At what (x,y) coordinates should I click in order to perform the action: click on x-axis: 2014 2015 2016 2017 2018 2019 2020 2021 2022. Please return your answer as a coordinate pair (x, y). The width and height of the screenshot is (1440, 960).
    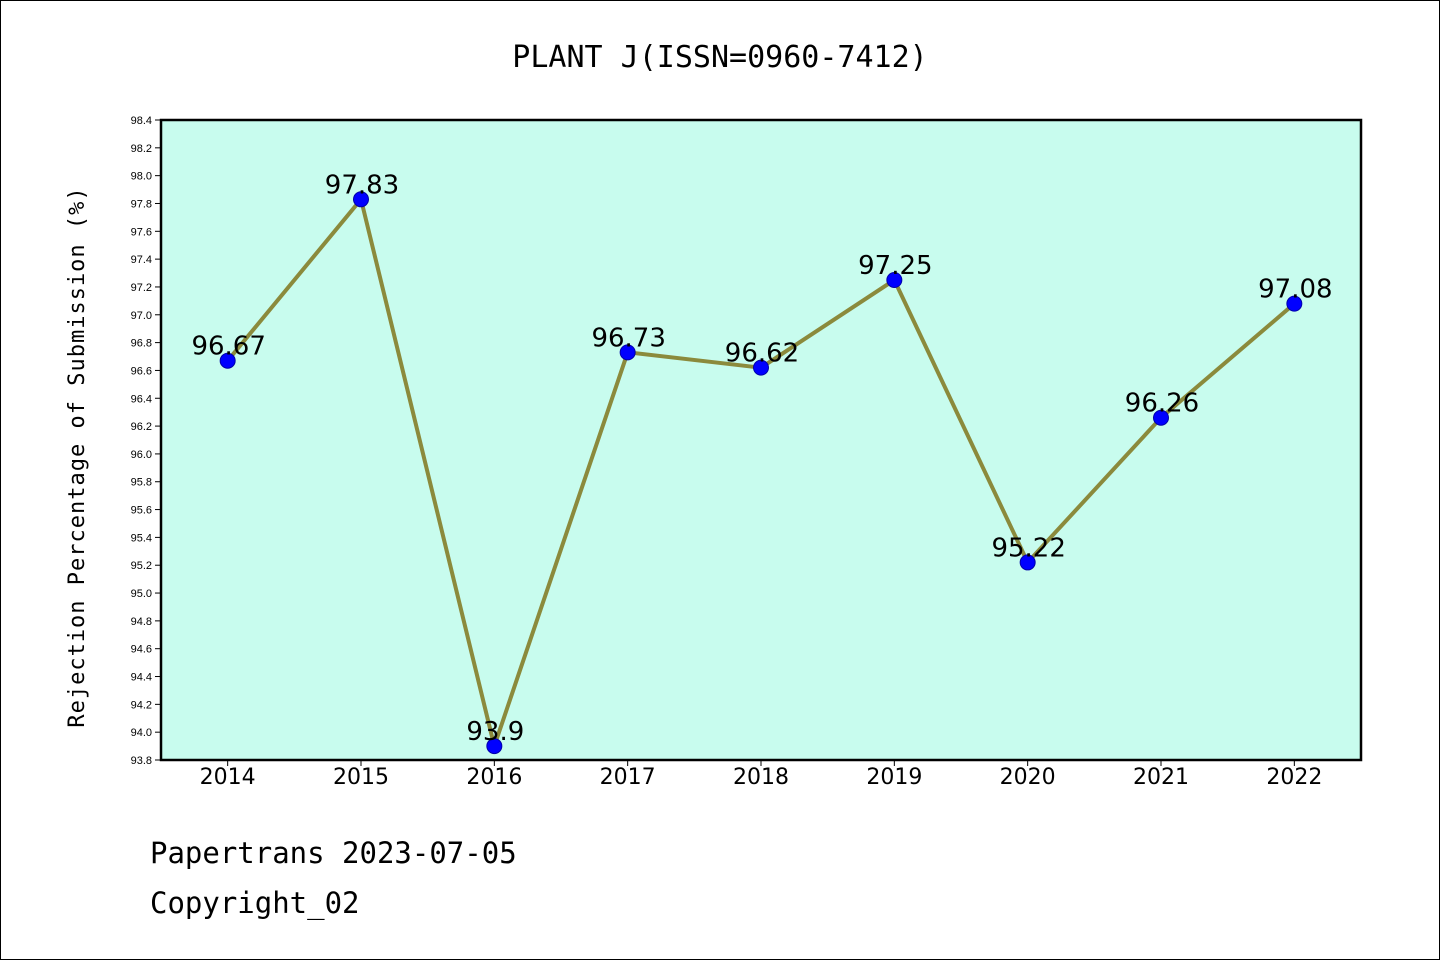
    Looking at the image, I should click on (761, 775).